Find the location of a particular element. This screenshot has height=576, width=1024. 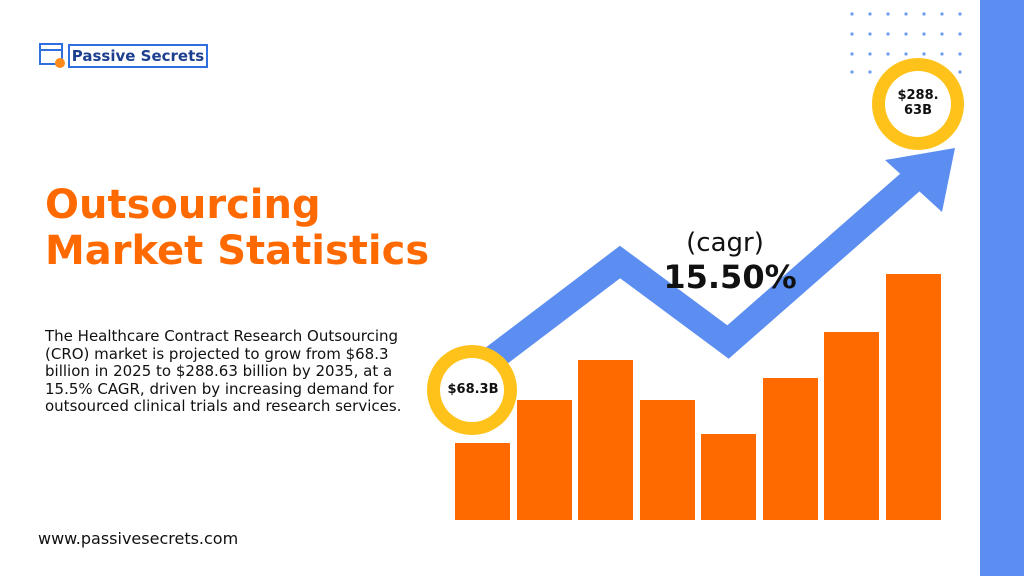

footer-url: www.passivesecrets.com is located at coordinates (138, 538).